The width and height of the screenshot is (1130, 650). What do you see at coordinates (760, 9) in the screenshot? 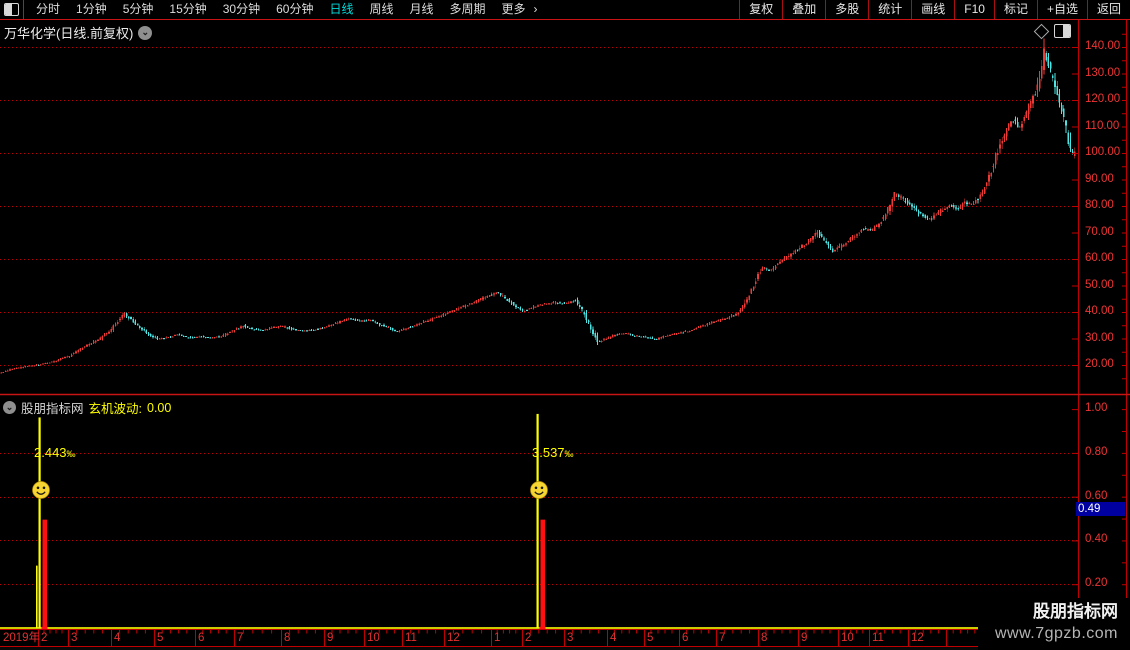
I see `toolbar-button-0: 复权` at bounding box center [760, 9].